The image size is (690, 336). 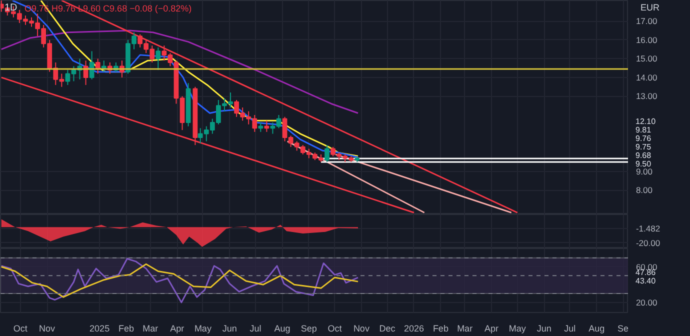 I want to click on x-tick-label: 2026, so click(x=414, y=329).